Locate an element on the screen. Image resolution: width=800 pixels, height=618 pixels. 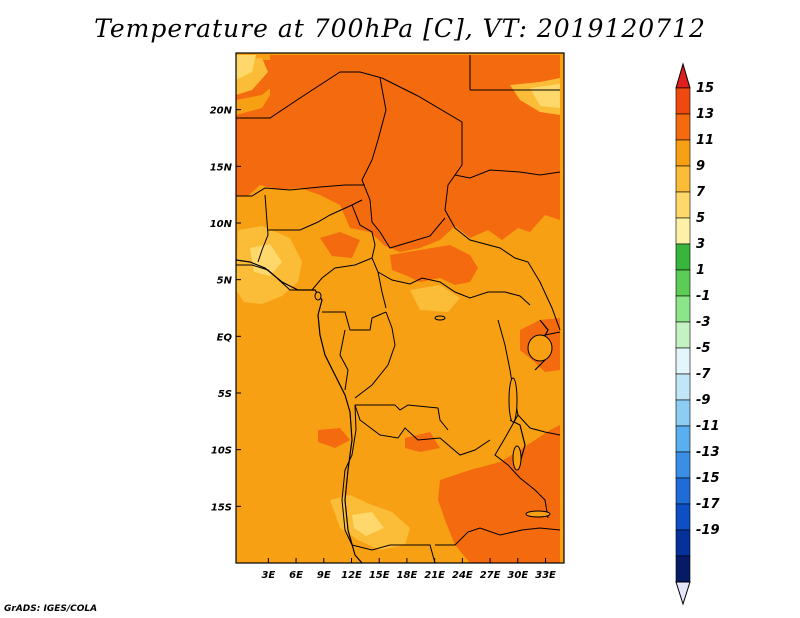
colorbar-label: -7 is located at coordinates (703, 374).